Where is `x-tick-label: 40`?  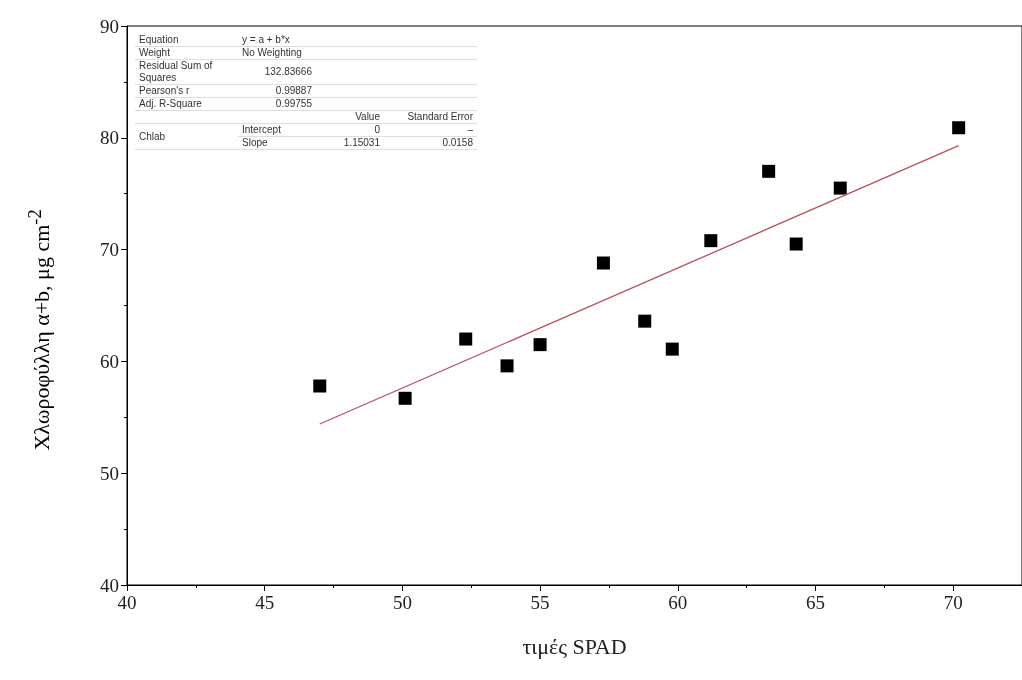 x-tick-label: 40 is located at coordinates (127, 602).